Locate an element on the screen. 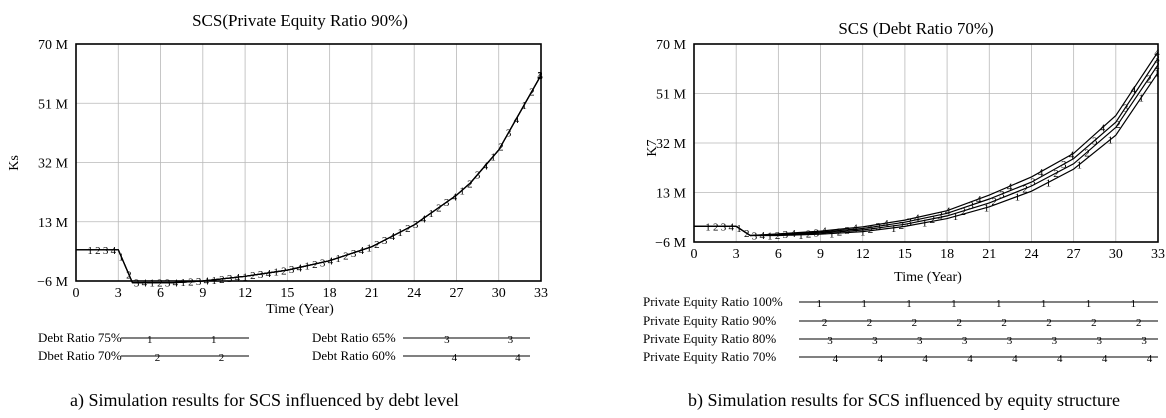  y-tick-label: 13 M is located at coordinates (53, 223).